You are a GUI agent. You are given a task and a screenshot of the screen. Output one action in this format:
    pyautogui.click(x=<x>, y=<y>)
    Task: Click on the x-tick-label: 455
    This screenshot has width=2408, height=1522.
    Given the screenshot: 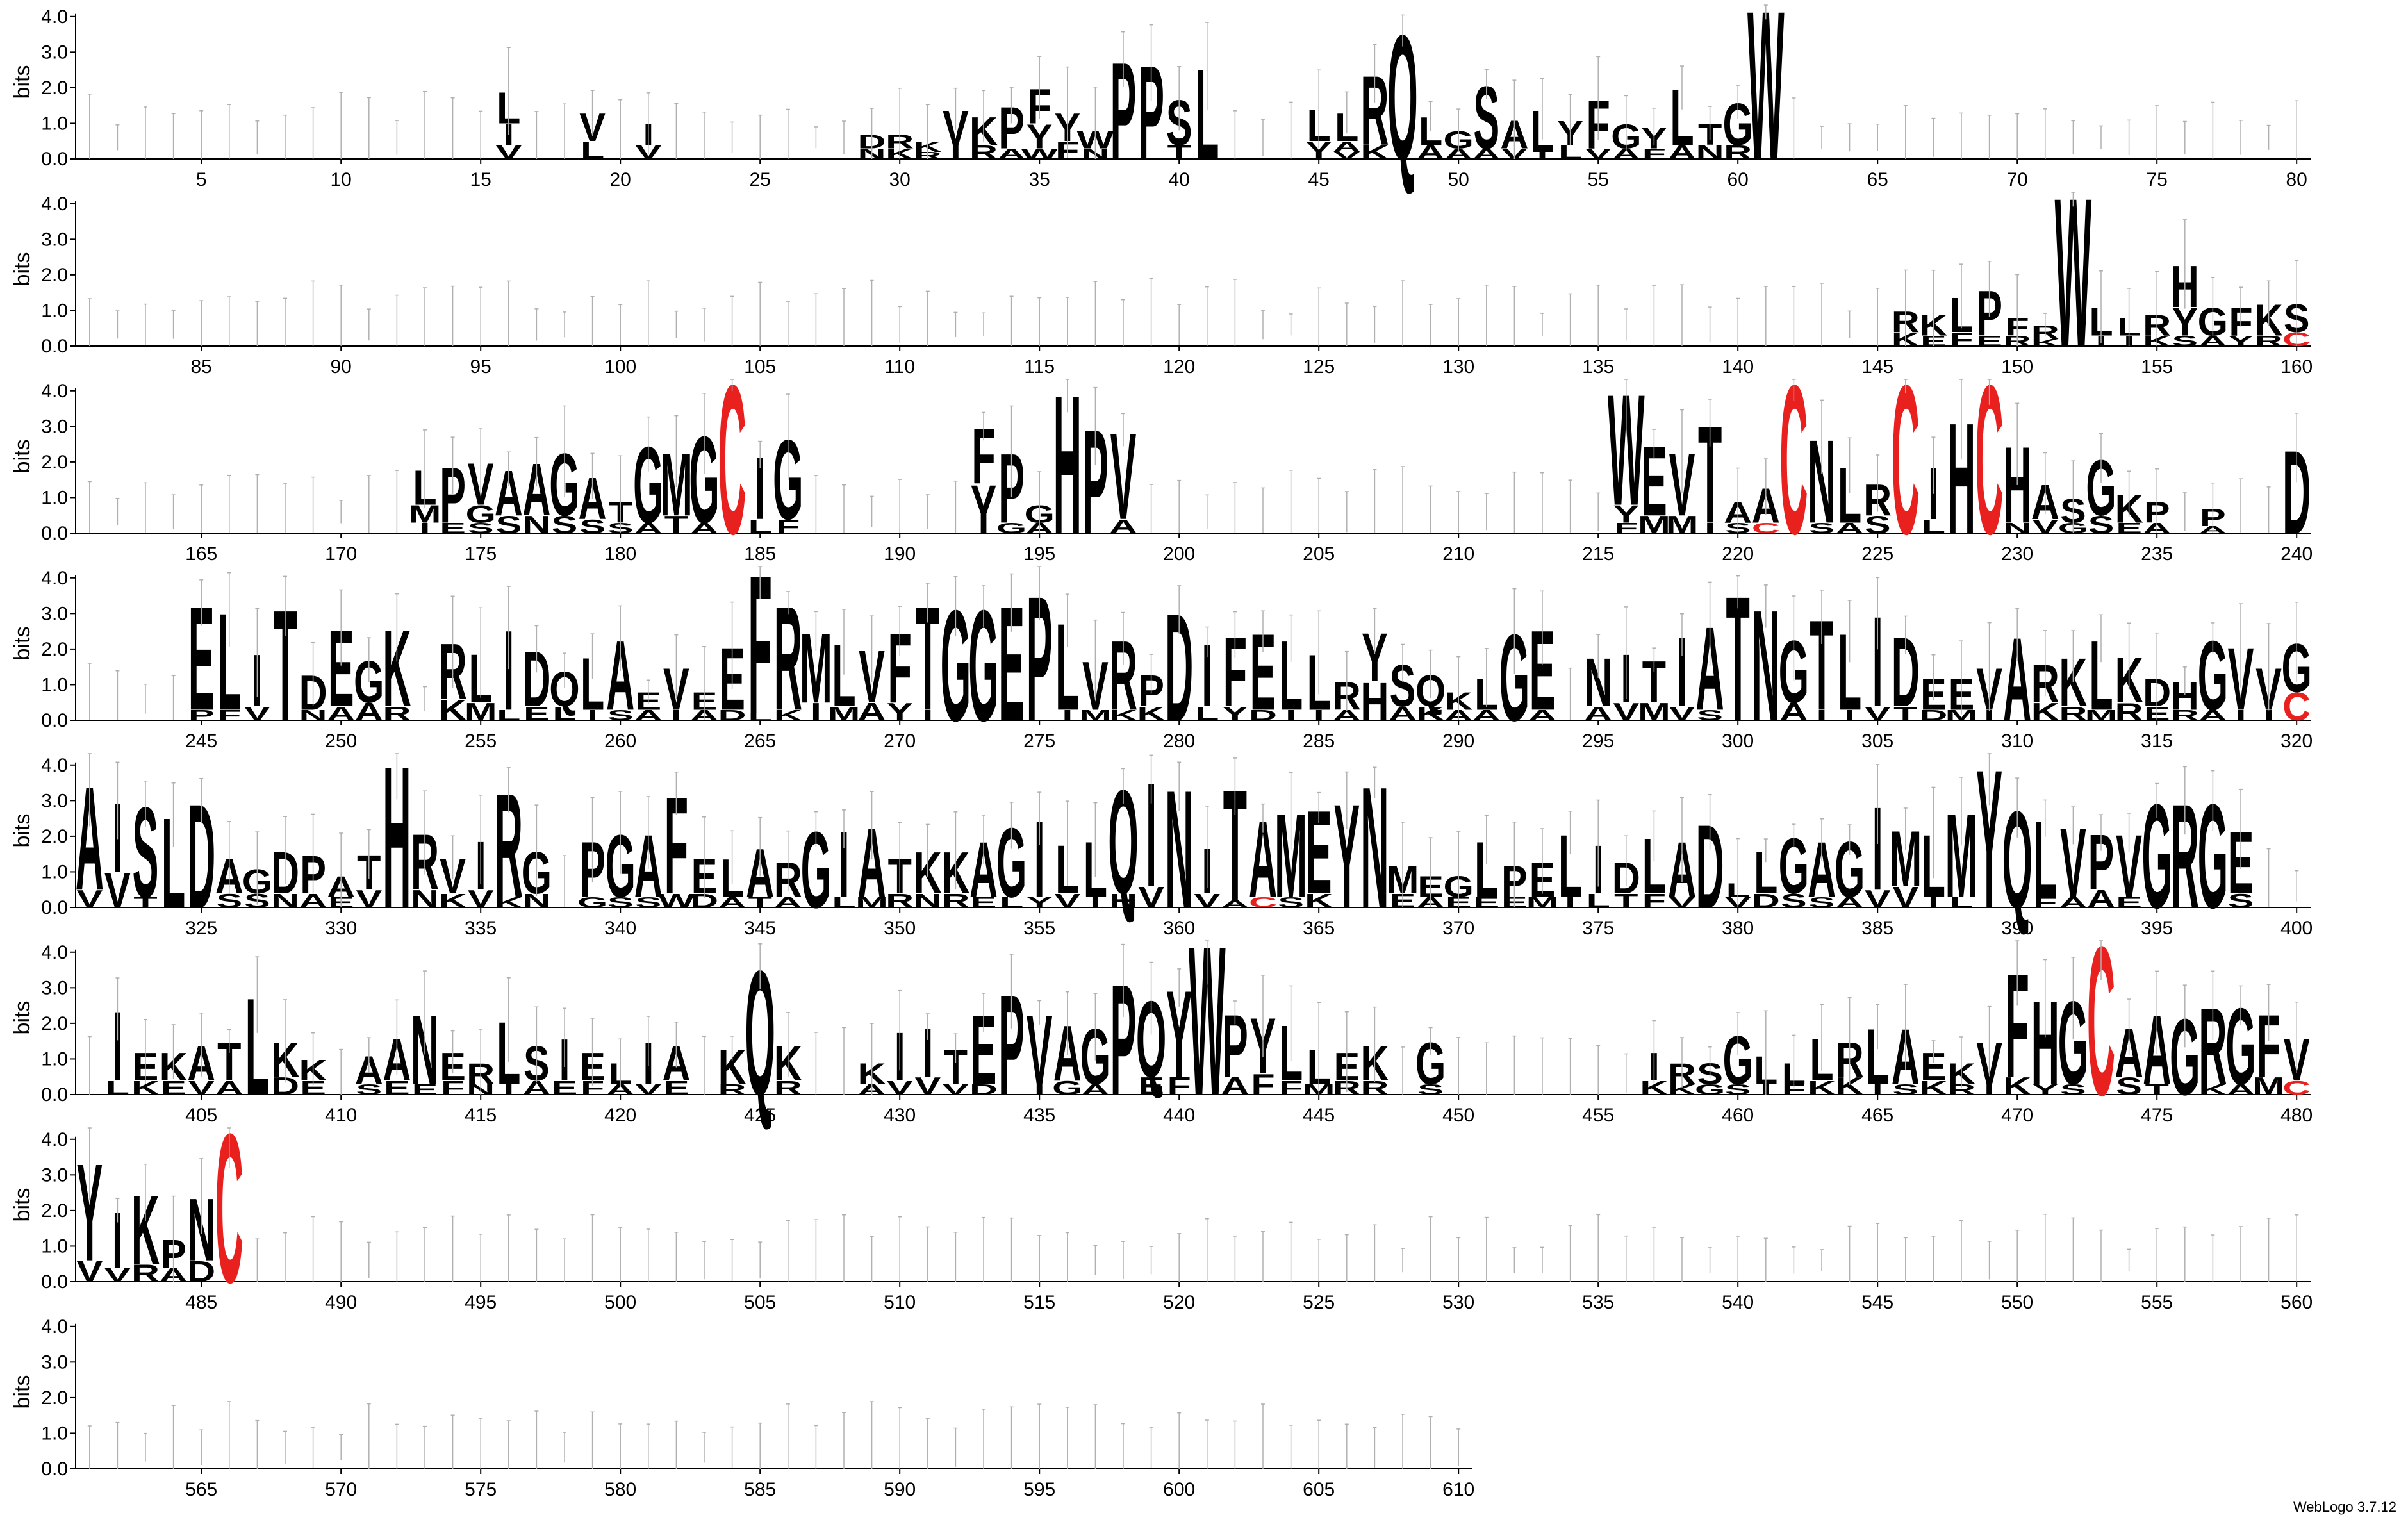 What is the action you would take?
    pyautogui.click(x=1598, y=1115)
    